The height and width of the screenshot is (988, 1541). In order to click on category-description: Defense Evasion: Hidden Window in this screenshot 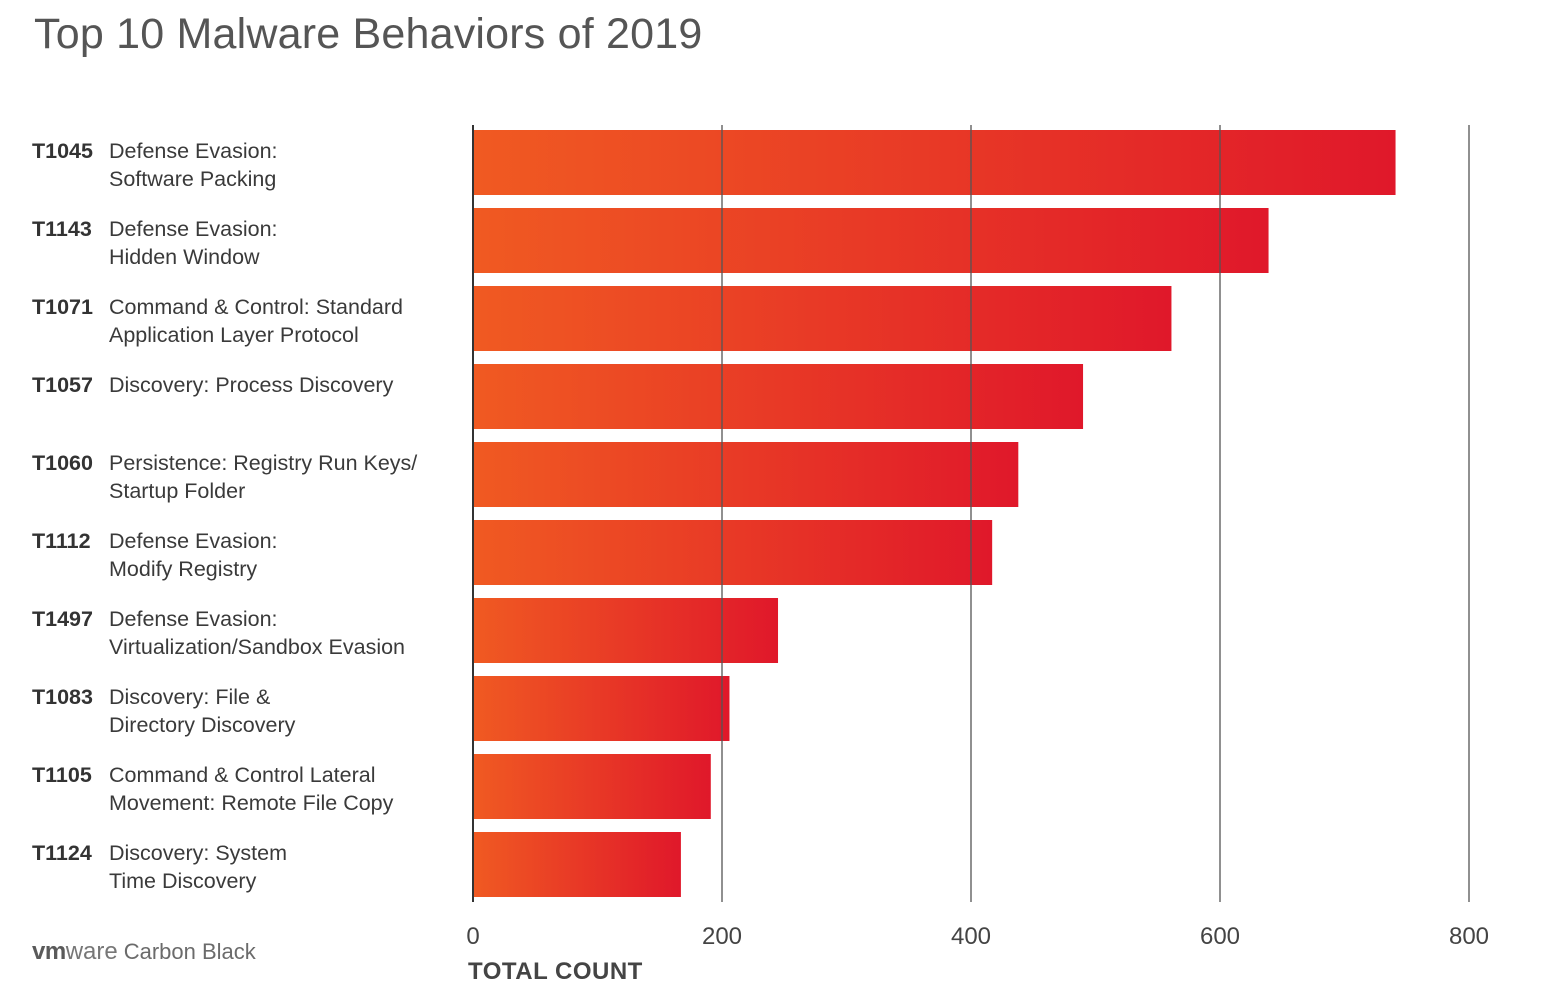, I will do `click(193, 243)`.